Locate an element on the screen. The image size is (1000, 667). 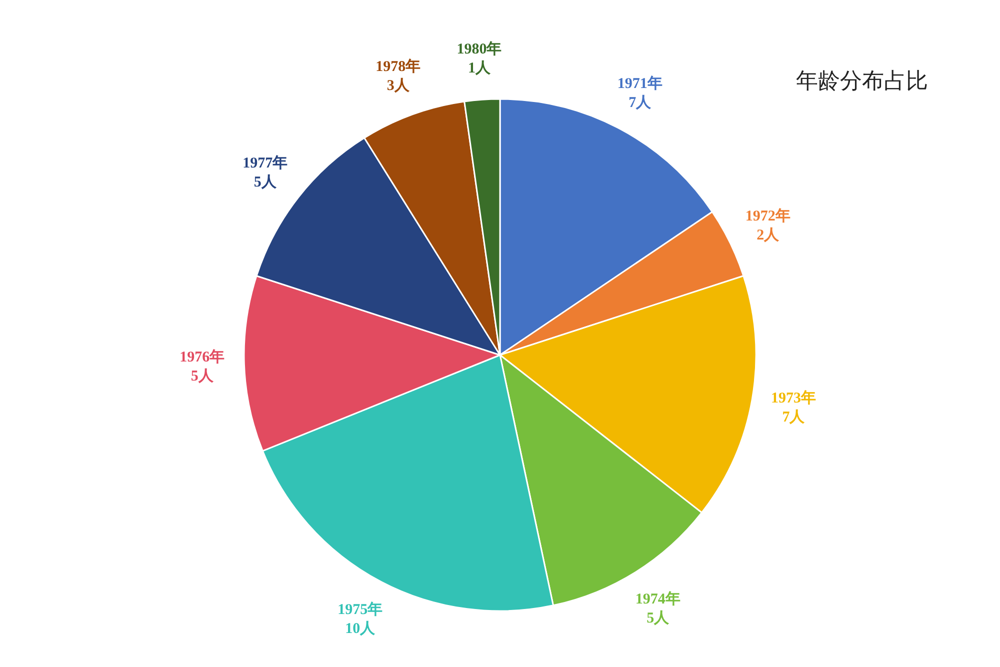
slice-label: 1975年 is located at coordinates (360, 609).